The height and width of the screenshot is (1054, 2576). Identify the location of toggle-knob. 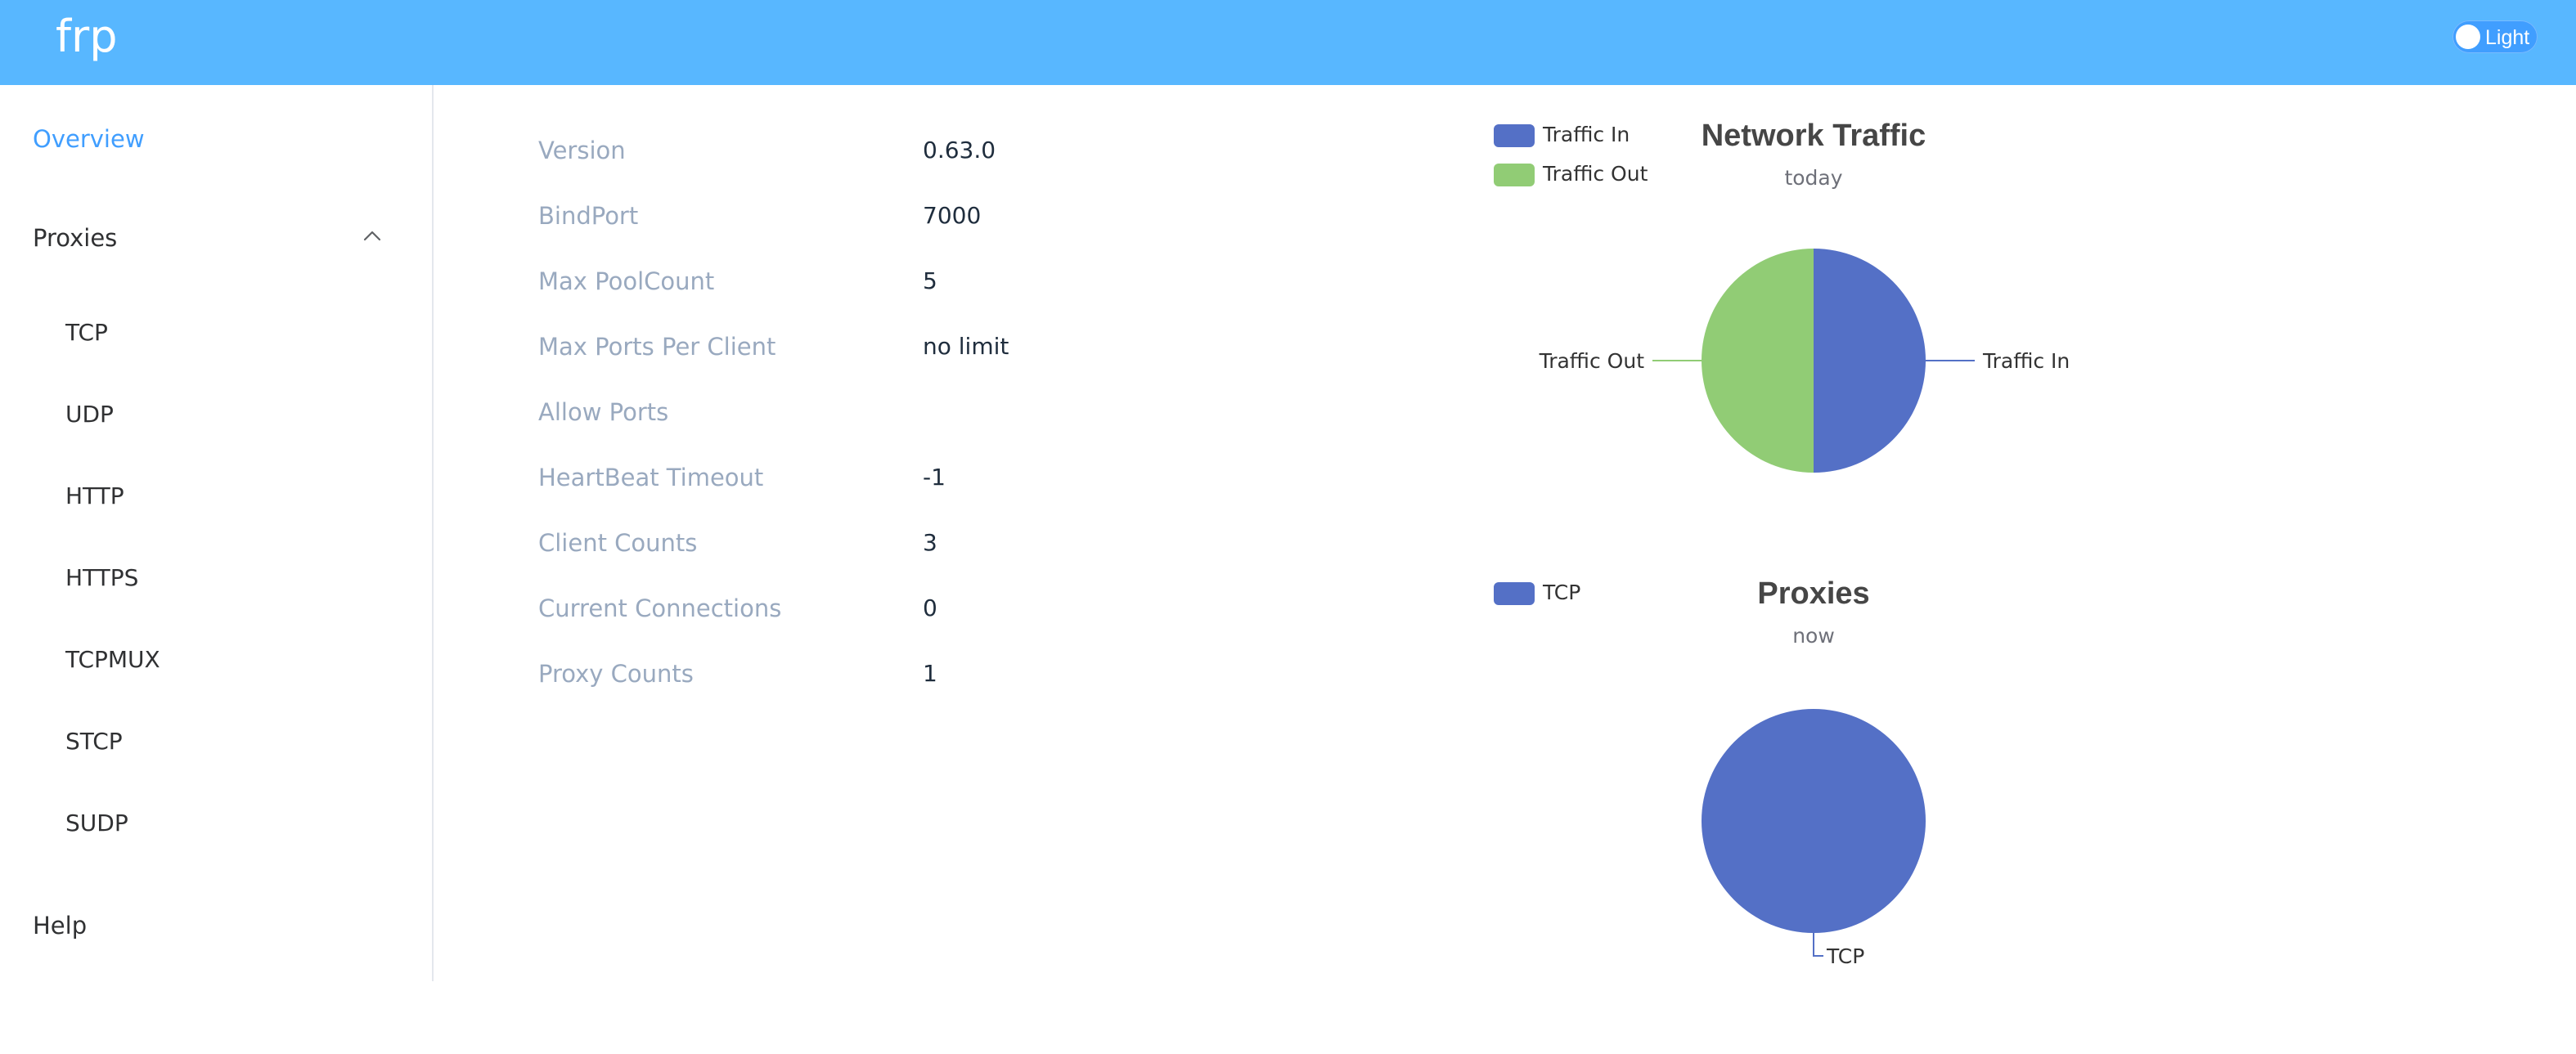
(2468, 37).